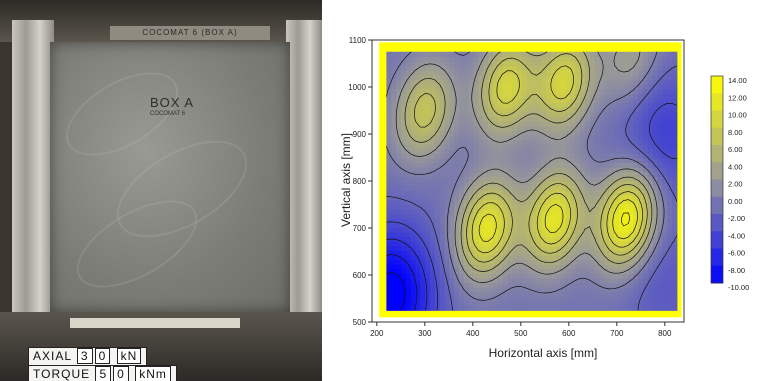 This screenshot has height=381, width=757. Describe the element at coordinates (717, 85) in the screenshot. I see `colorbar-band` at that location.